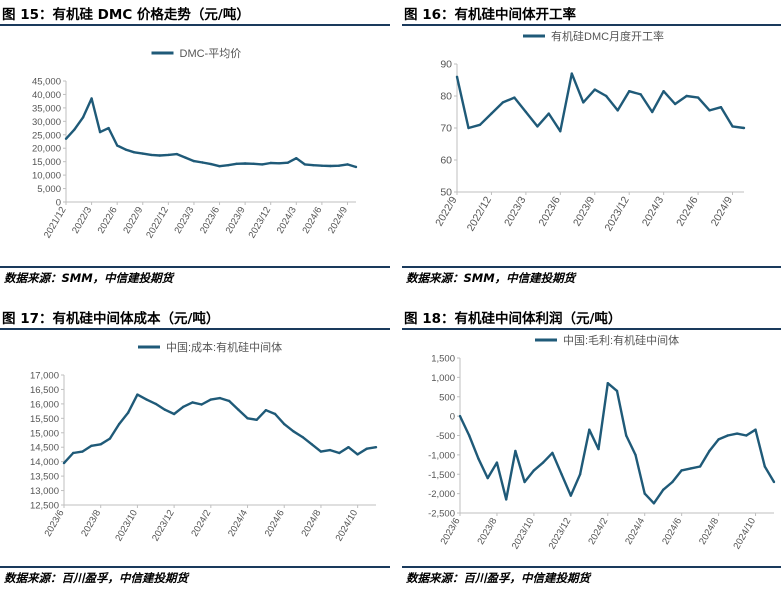  I want to click on legend-label: 中国:毛利:有机硅中间体, so click(621, 340).